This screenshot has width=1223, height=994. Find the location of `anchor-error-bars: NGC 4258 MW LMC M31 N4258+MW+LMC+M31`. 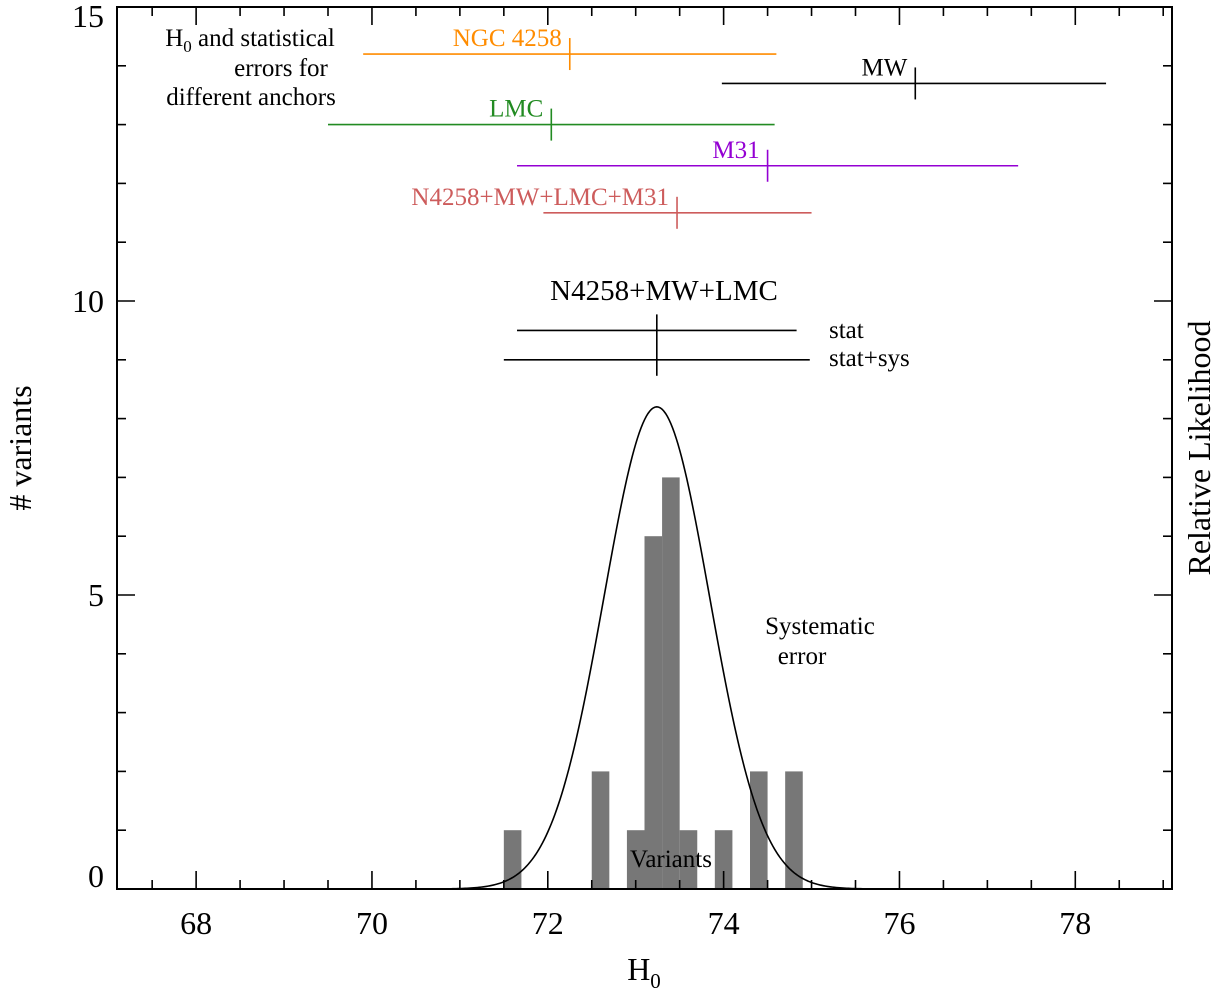

anchor-error-bars: NGC 4258 MW LMC M31 N4258+MW+LMC+M31 is located at coordinates (717, 127).